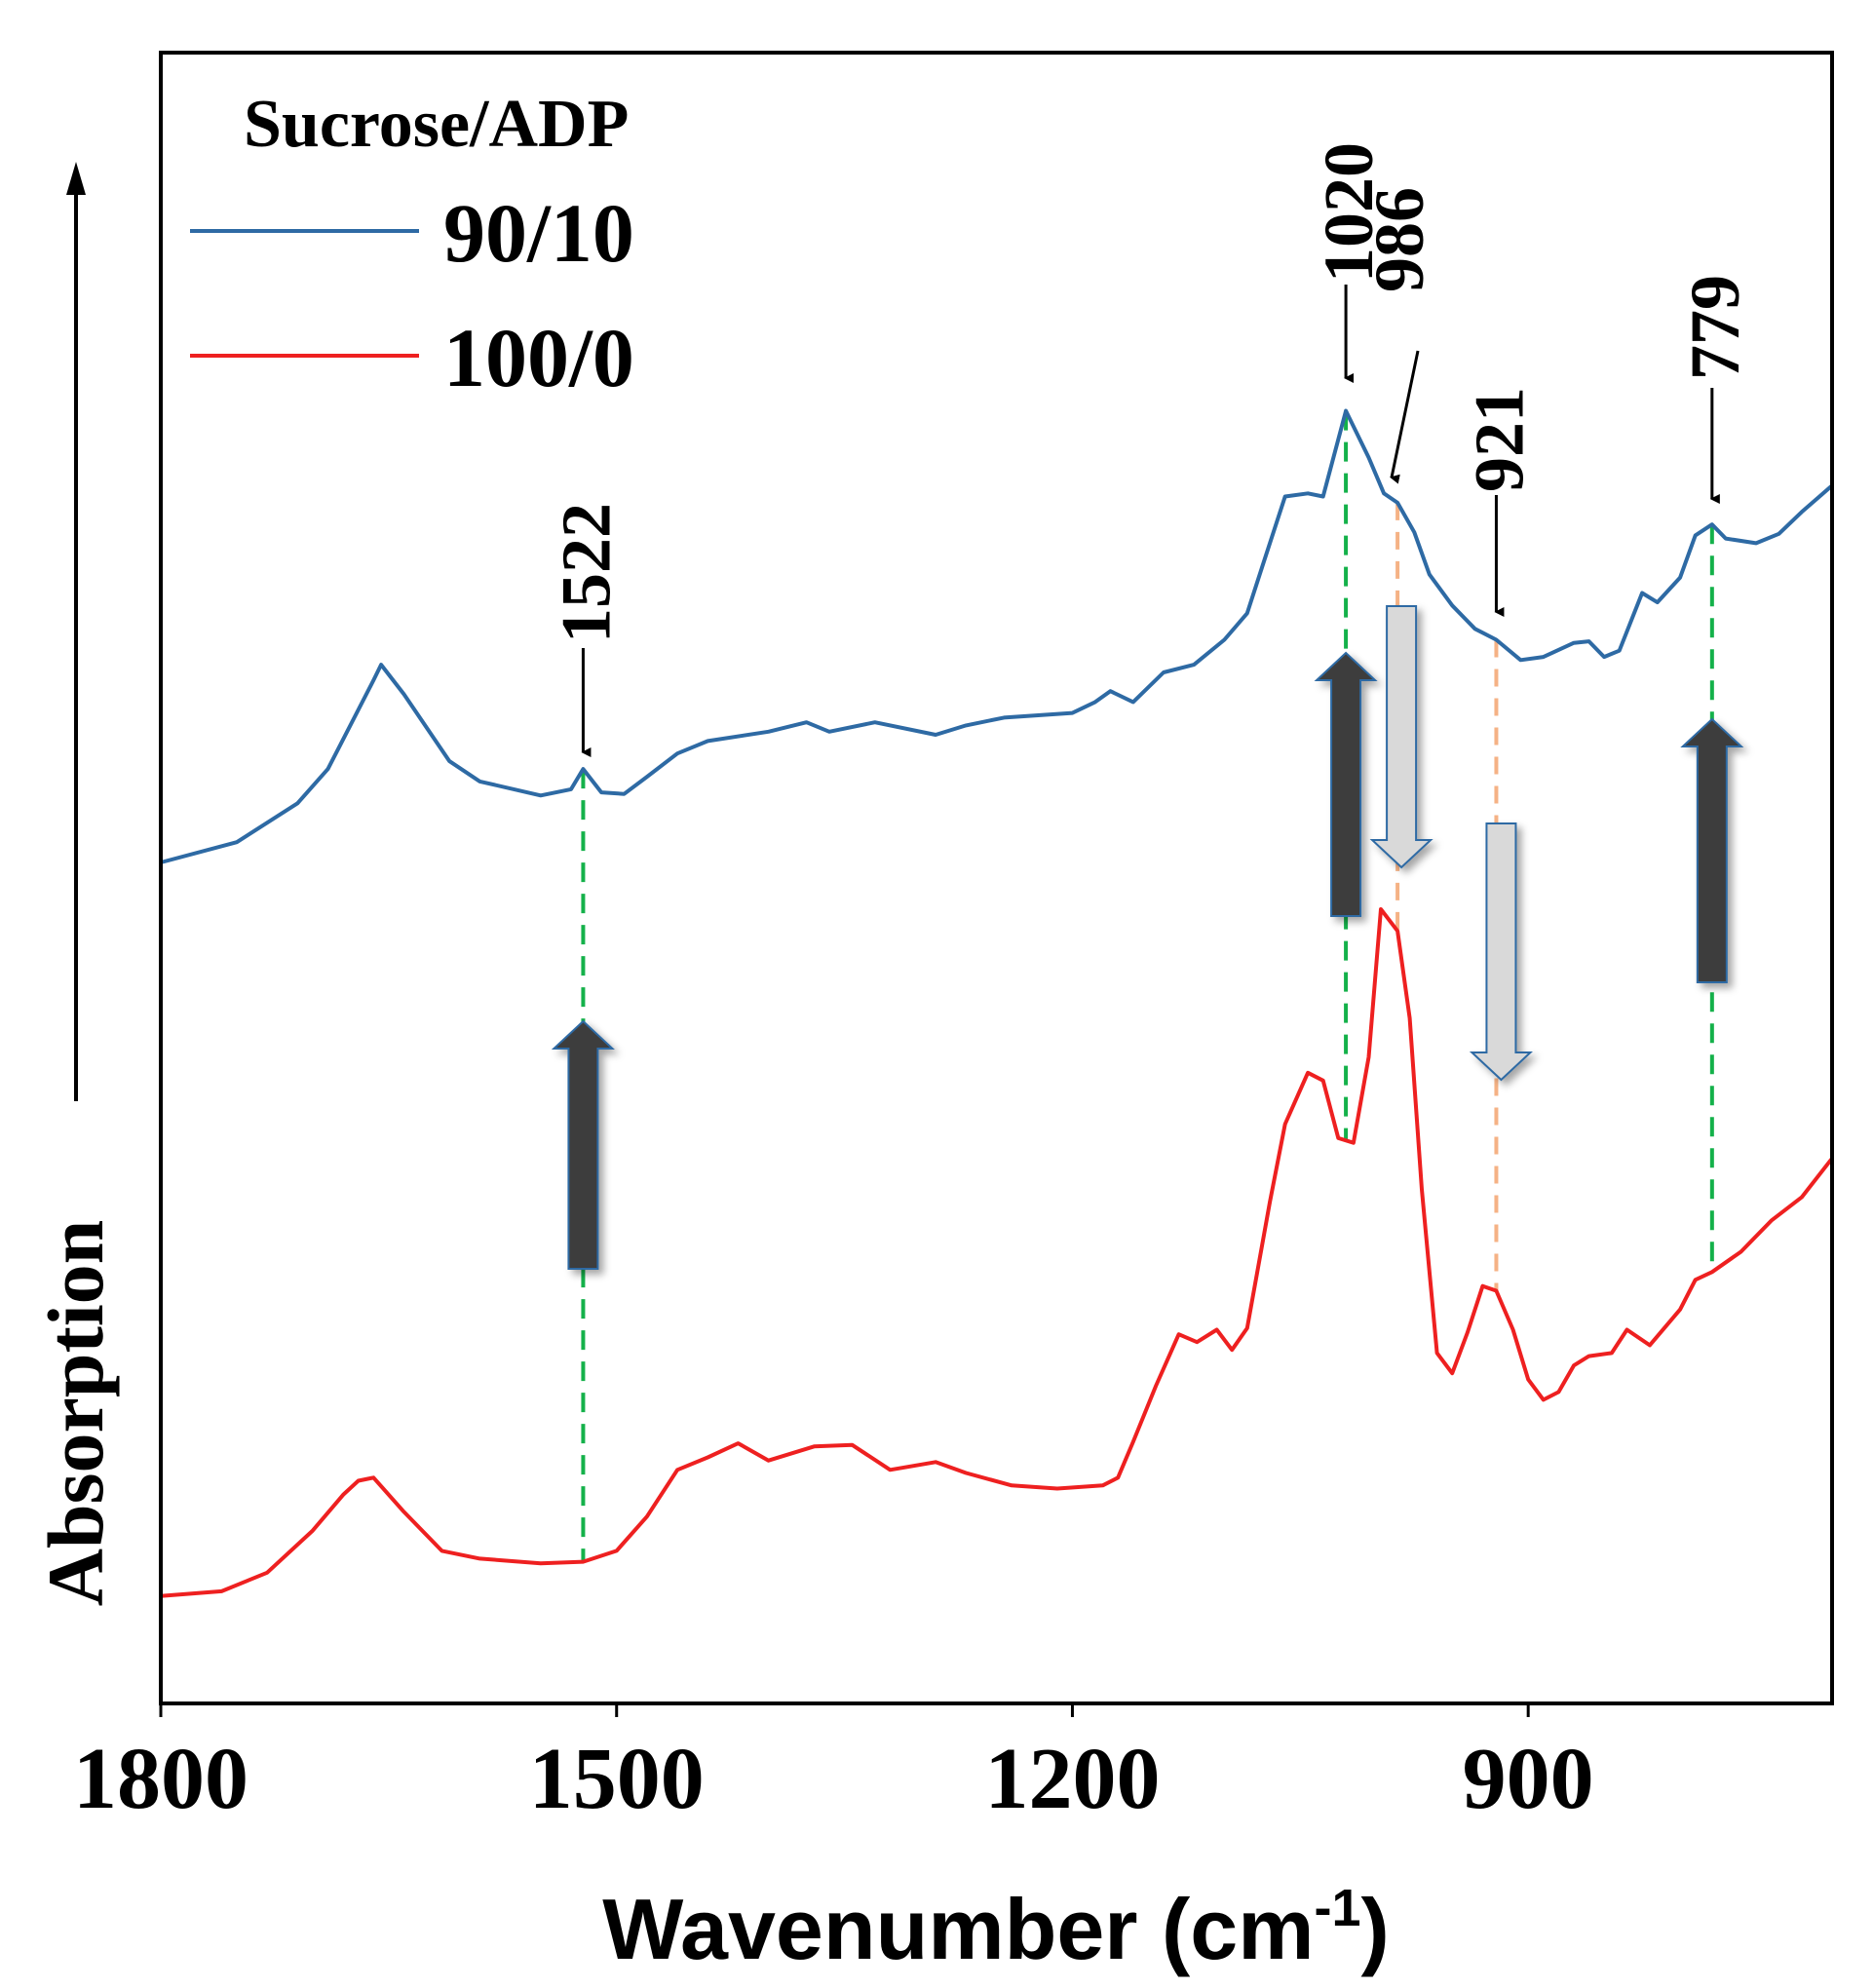 The width and height of the screenshot is (1873, 1988). I want to click on x-axis-ticks: 1800 1500 1200 900, so click(833, 1765).